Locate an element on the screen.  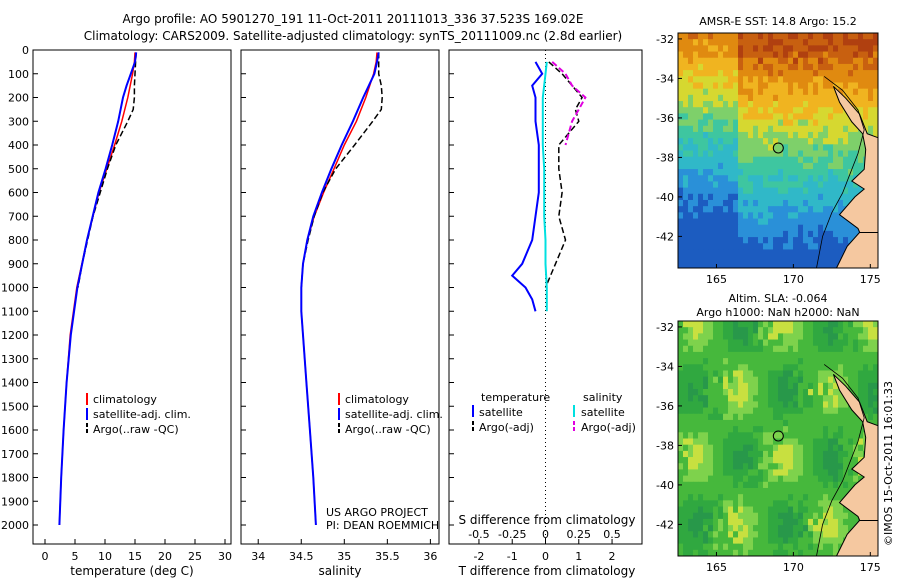
x2-tick-label: -0.5 is located at coordinates (478, 534).